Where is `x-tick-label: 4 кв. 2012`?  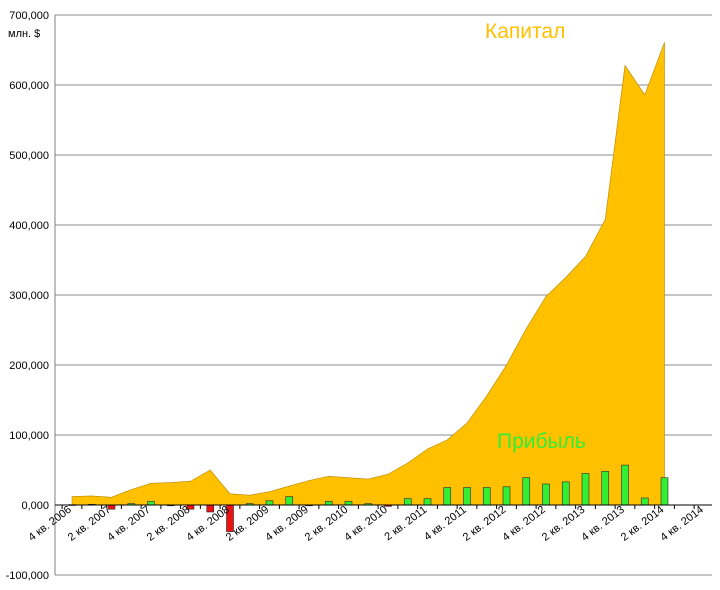 x-tick-label: 4 кв. 2012 is located at coordinates (523, 524).